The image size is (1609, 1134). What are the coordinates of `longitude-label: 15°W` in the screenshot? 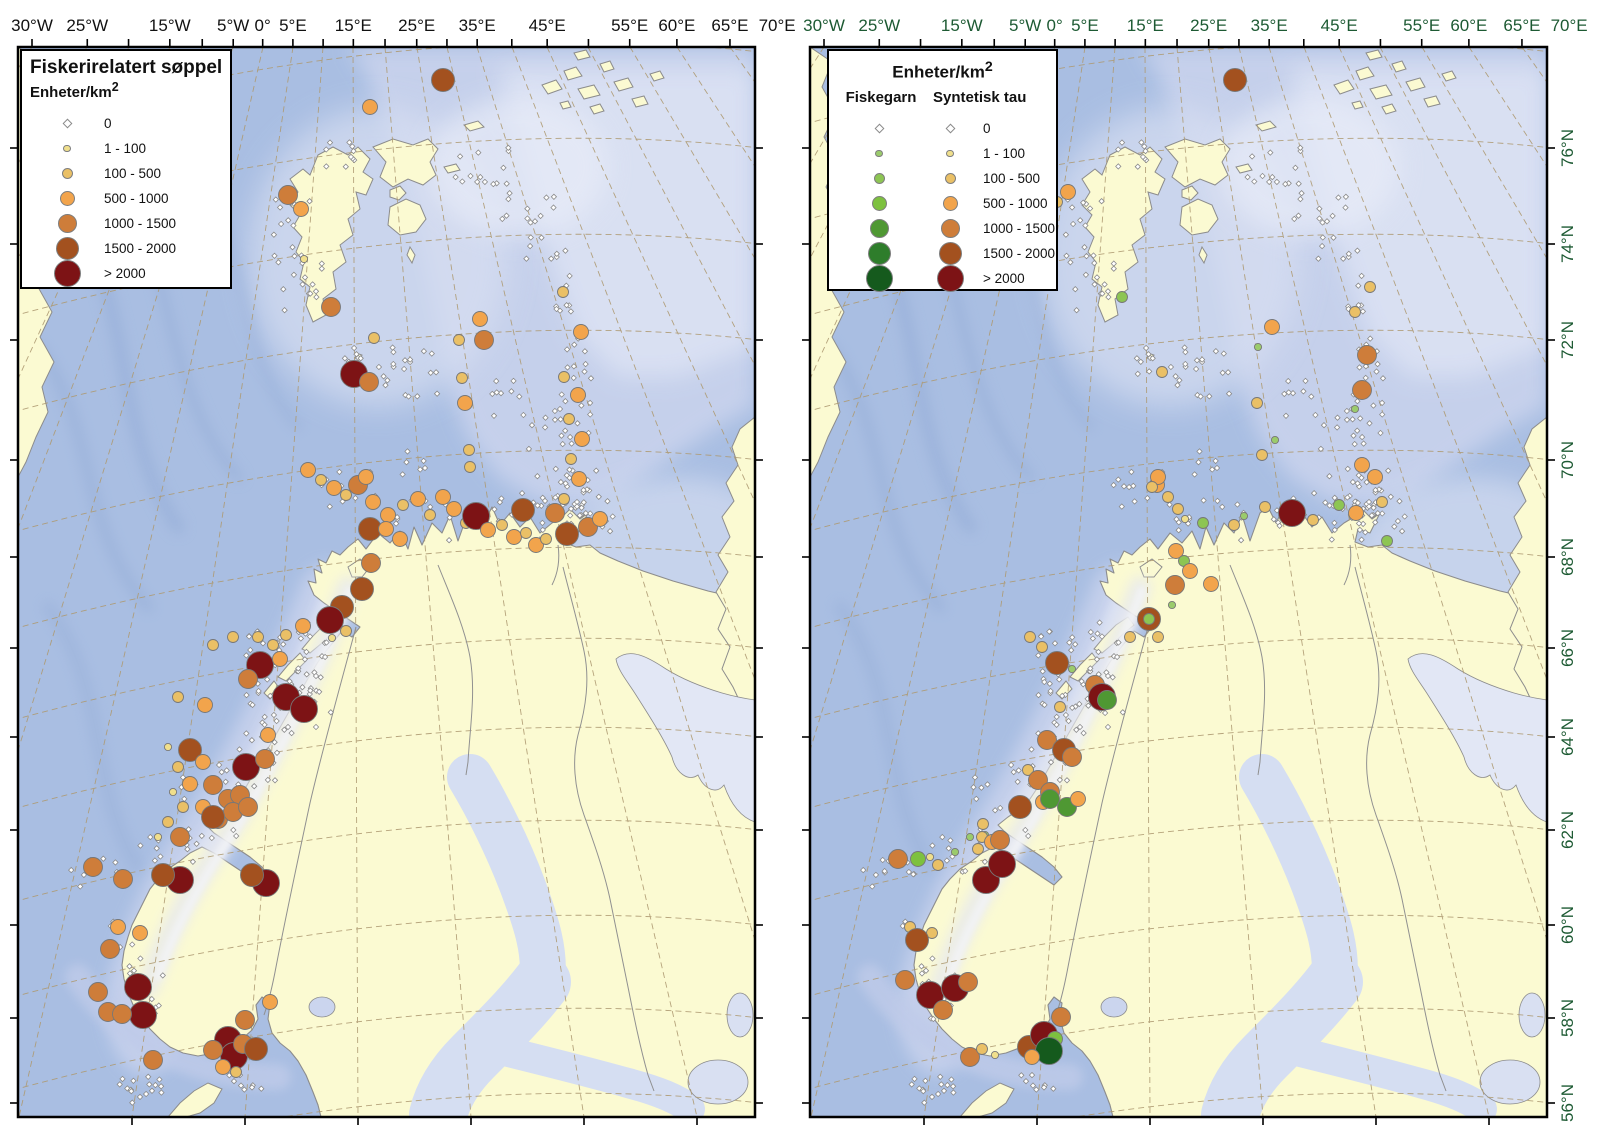 It's located at (961, 25).